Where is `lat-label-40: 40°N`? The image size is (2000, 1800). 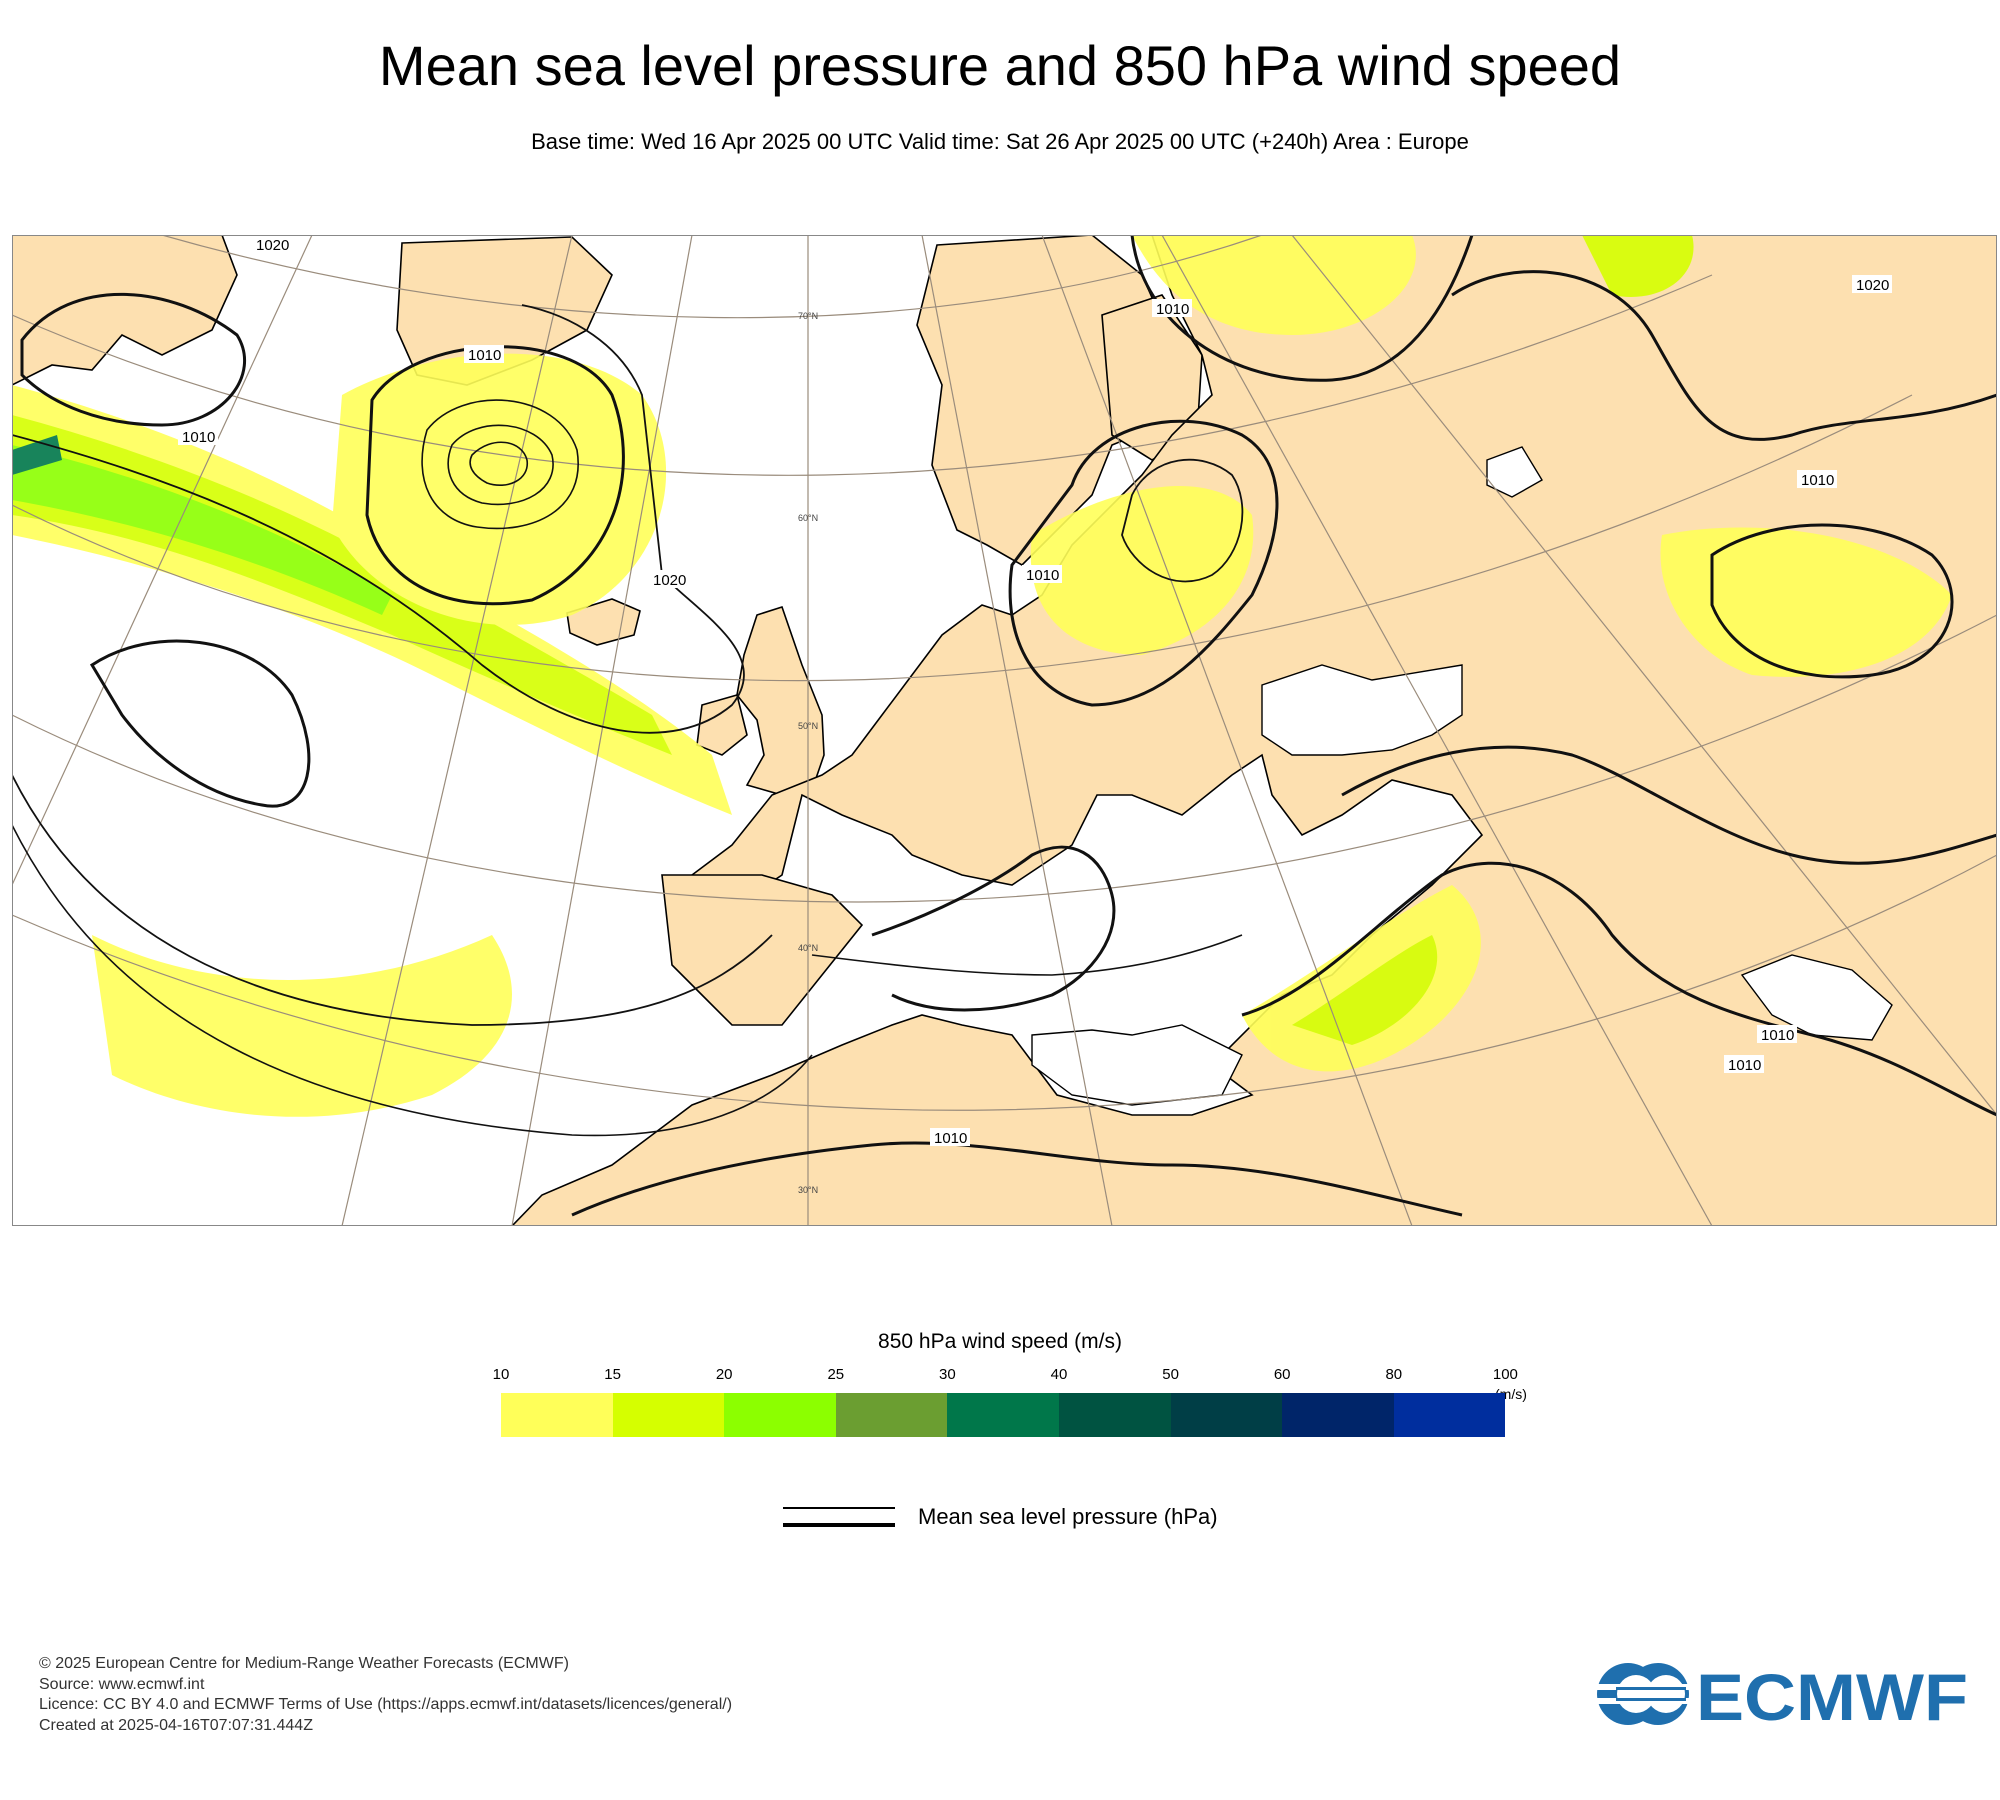
lat-label-40: 40°N is located at coordinates (808, 948).